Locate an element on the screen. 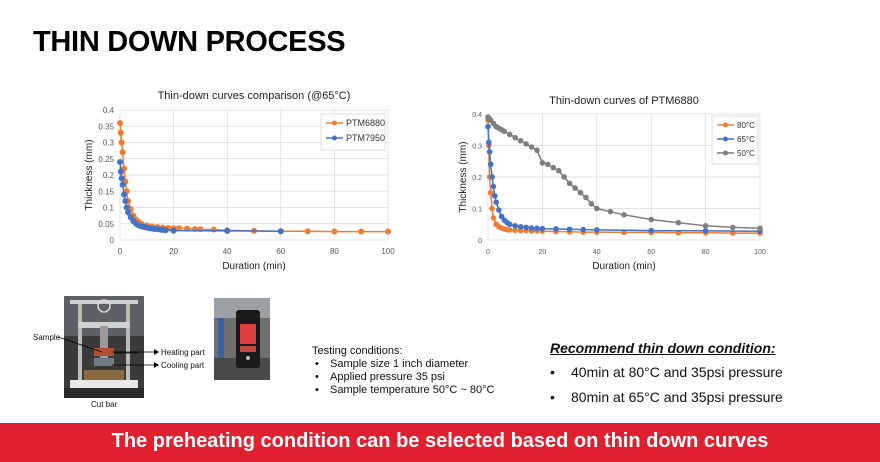 The width and height of the screenshot is (880, 462). controller-image is located at coordinates (242, 339).